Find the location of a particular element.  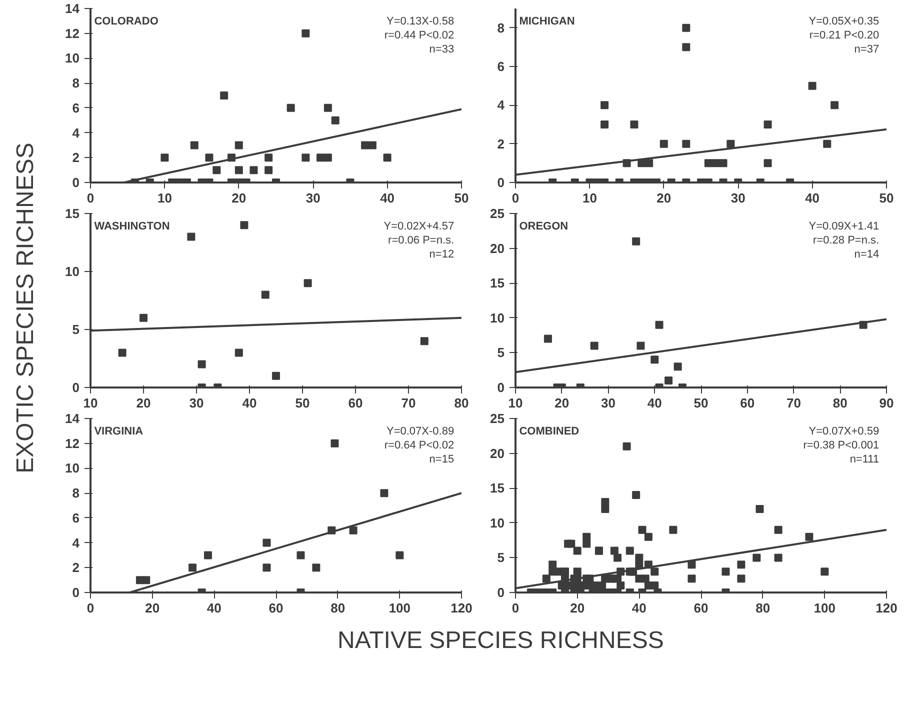

x-tick-label: 90 is located at coordinates (886, 403).